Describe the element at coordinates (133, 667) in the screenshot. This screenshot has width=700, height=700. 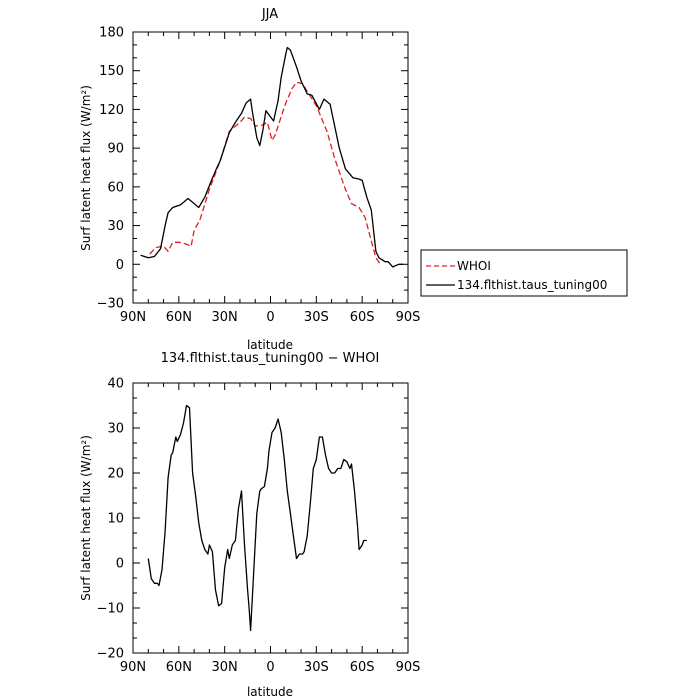
I see `bottom-x-tick-label: 90N` at that location.